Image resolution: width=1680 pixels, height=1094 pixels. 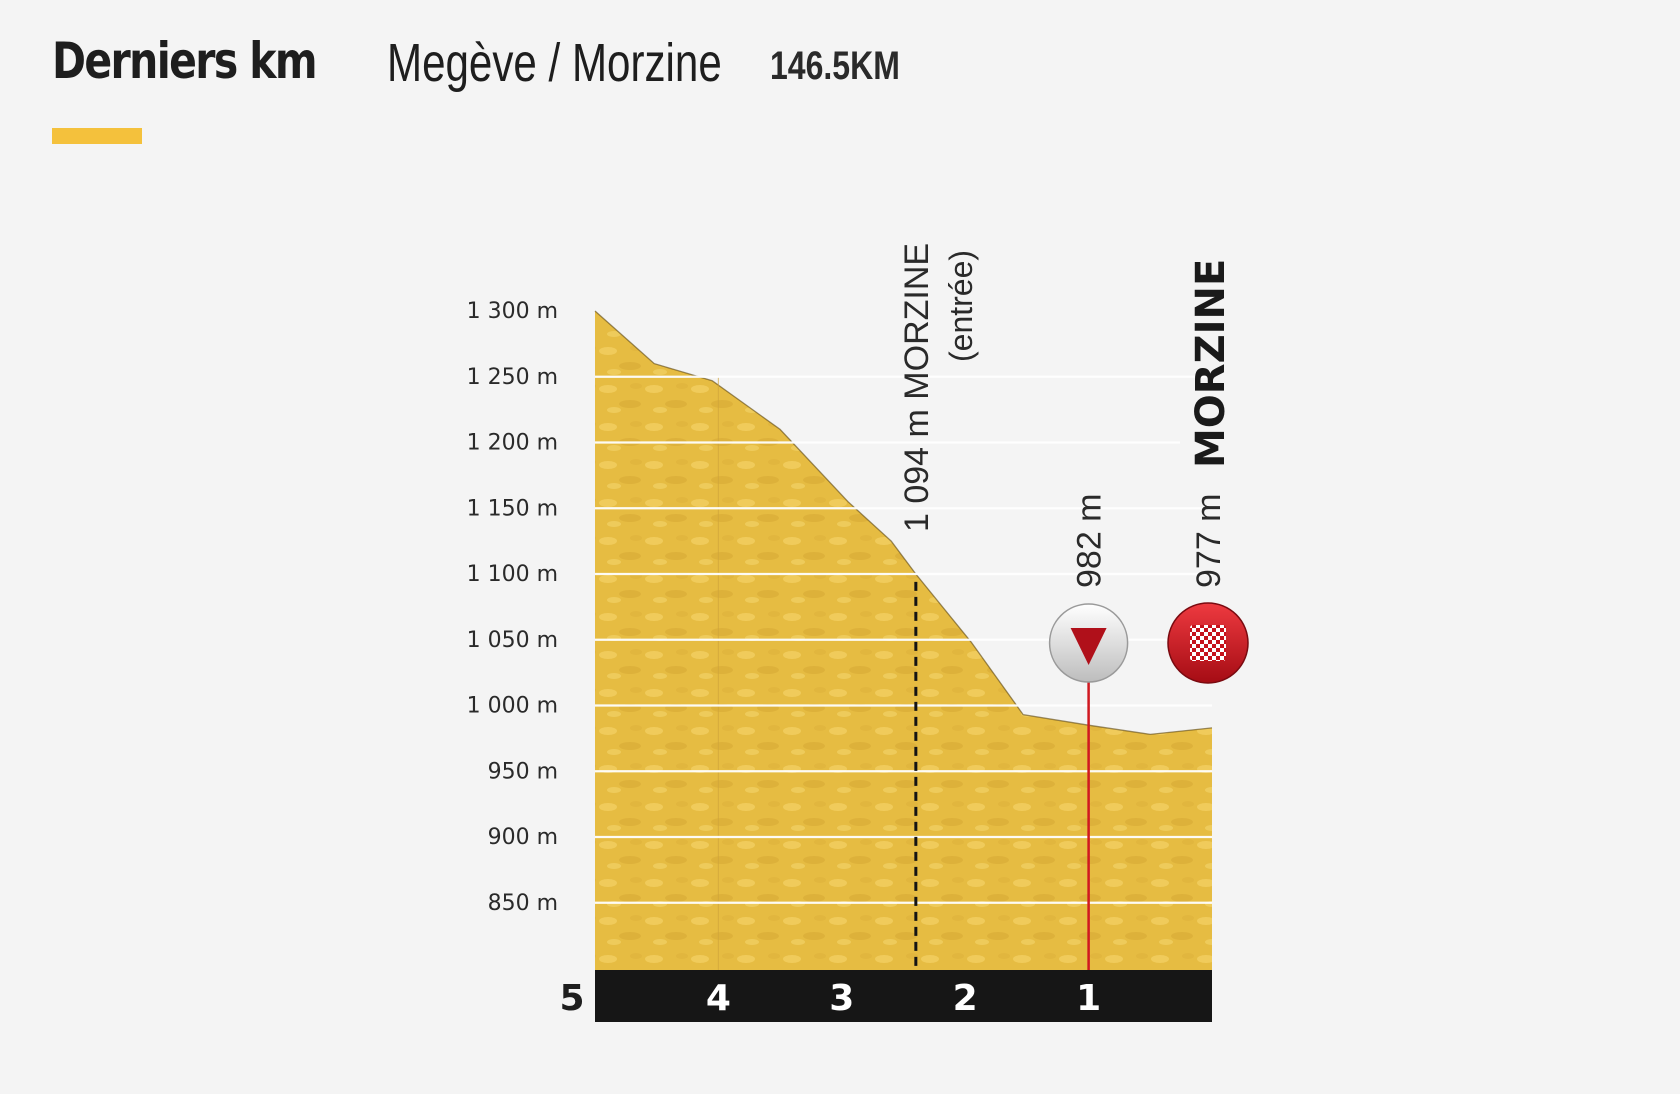 I want to click on finish-name-label: MORZINE, so click(x=1211, y=363).